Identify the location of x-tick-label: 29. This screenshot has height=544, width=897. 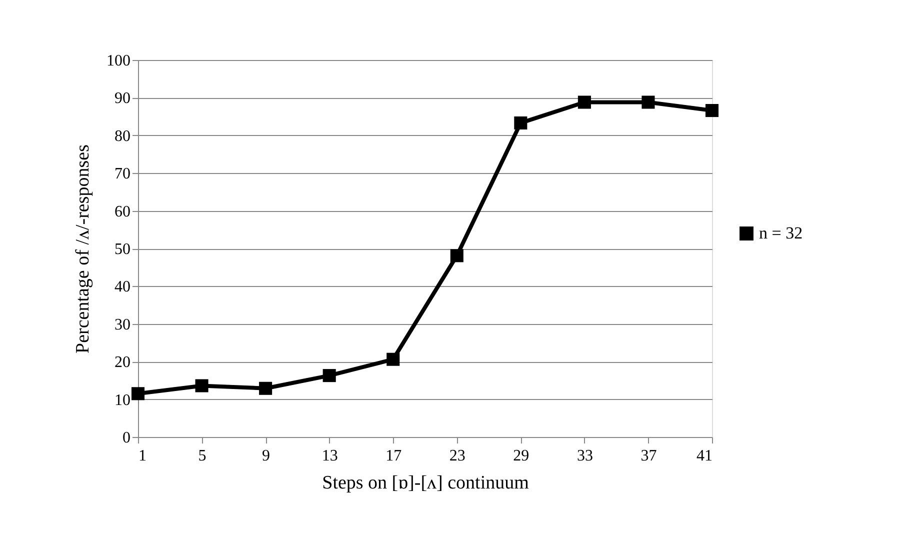
(521, 456).